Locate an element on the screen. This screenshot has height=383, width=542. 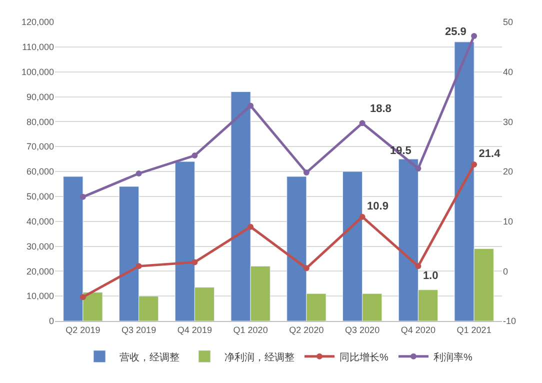
x-tick-label: Q2 2020 is located at coordinates (306, 329).